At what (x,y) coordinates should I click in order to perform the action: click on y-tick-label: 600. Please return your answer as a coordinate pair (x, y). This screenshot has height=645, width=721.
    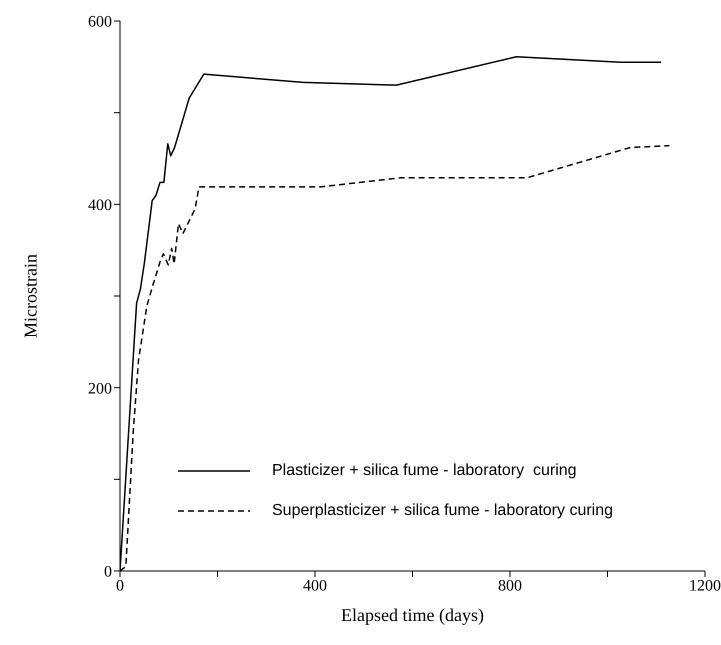
    Looking at the image, I should click on (100, 22).